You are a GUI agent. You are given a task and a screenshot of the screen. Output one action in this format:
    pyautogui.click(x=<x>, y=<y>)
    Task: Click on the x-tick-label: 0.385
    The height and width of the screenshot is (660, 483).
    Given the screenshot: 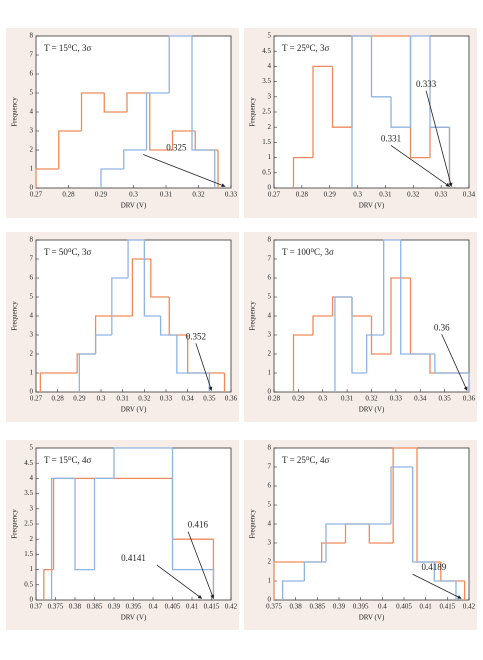 What is the action you would take?
    pyautogui.click(x=317, y=607)
    